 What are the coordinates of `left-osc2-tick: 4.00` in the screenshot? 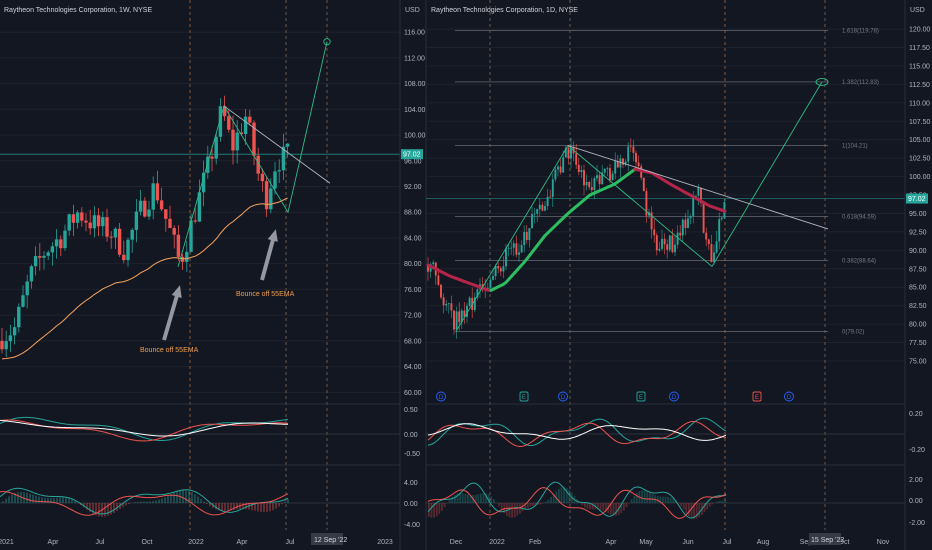 It's located at (411, 483).